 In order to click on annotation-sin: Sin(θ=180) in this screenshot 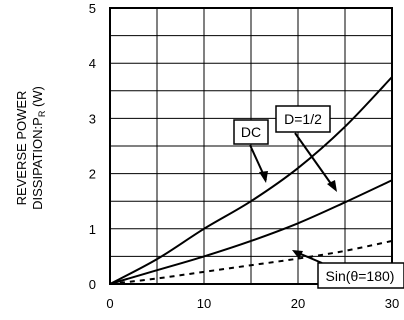, I will do `click(348, 269)`.